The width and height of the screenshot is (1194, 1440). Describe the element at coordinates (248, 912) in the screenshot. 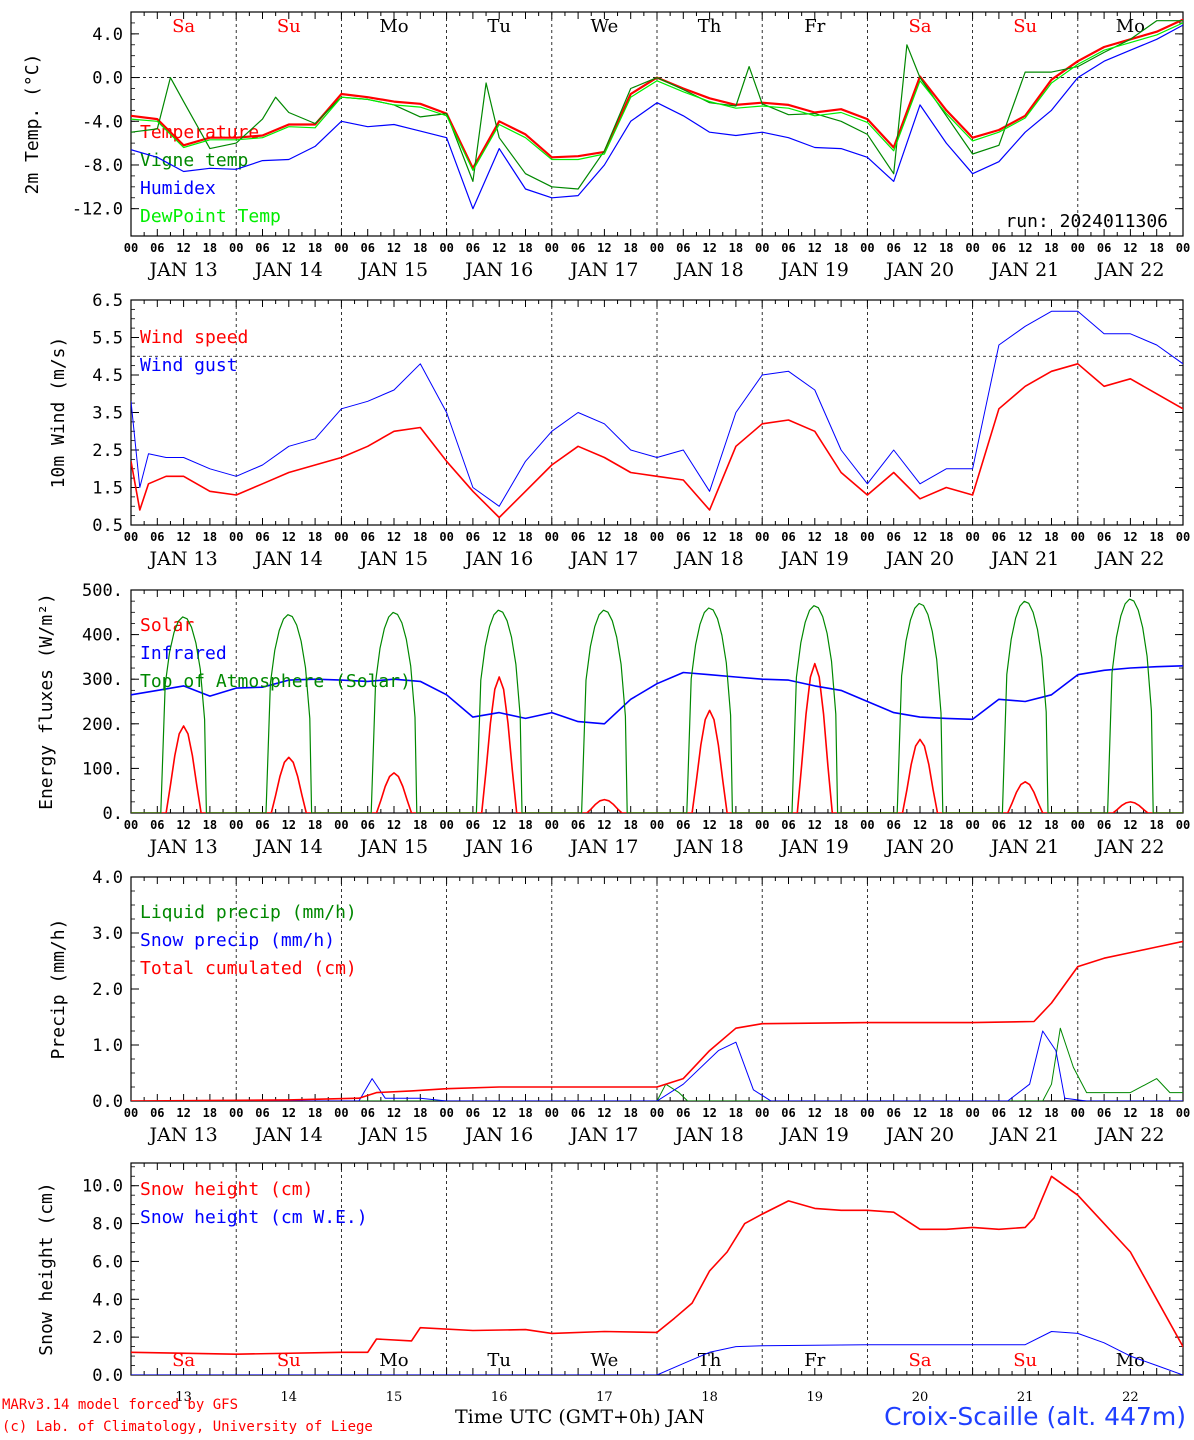

I see `legend-entry: Liquid precip (mm/h)` at that location.